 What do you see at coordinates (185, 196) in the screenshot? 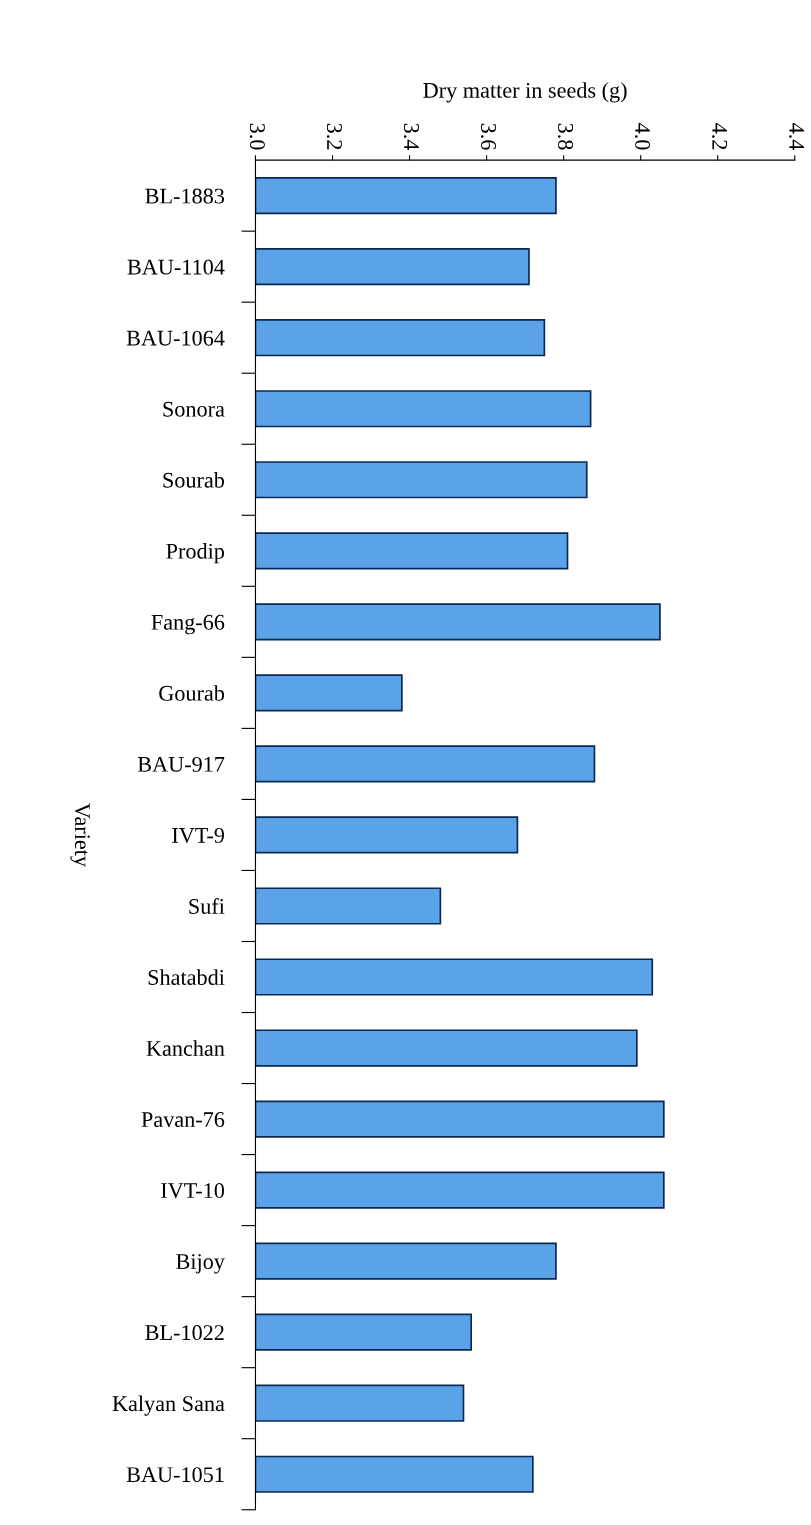
I see `y-tick-label: BL-1883` at bounding box center [185, 196].